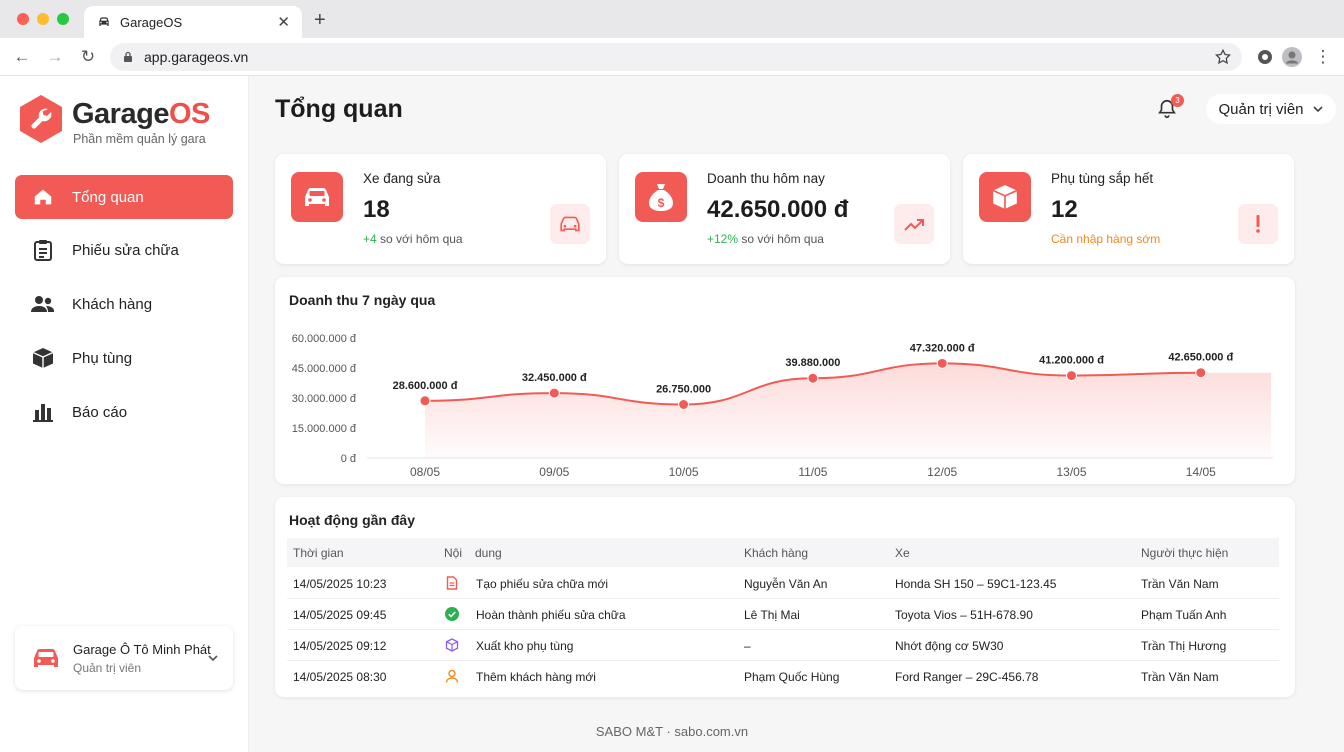 This screenshot has width=1344, height=752. Describe the element at coordinates (340, 646) in the screenshot. I see `row-time: 14/05/2025 09:12` at that location.